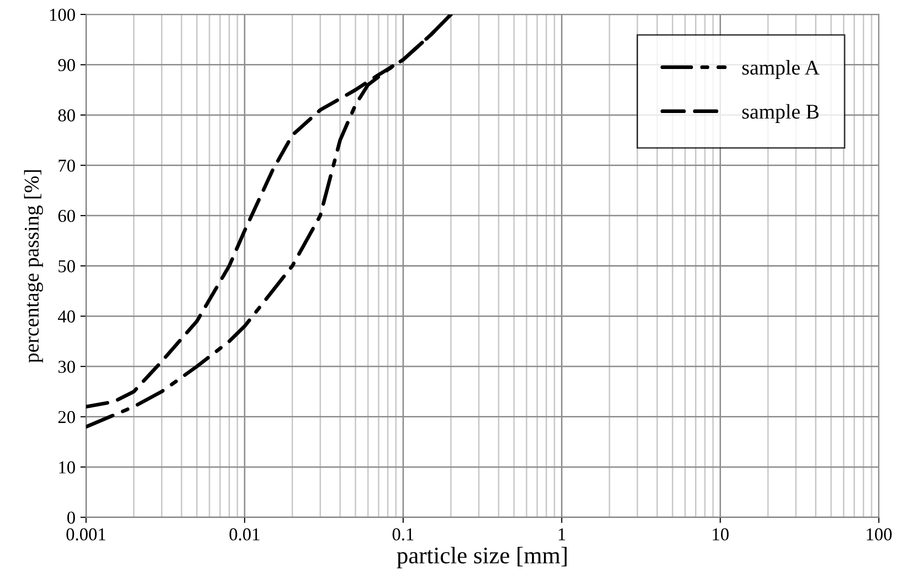 Image resolution: width=906 pixels, height=578 pixels. I want to click on x-tick-label: 0.1, so click(403, 534).